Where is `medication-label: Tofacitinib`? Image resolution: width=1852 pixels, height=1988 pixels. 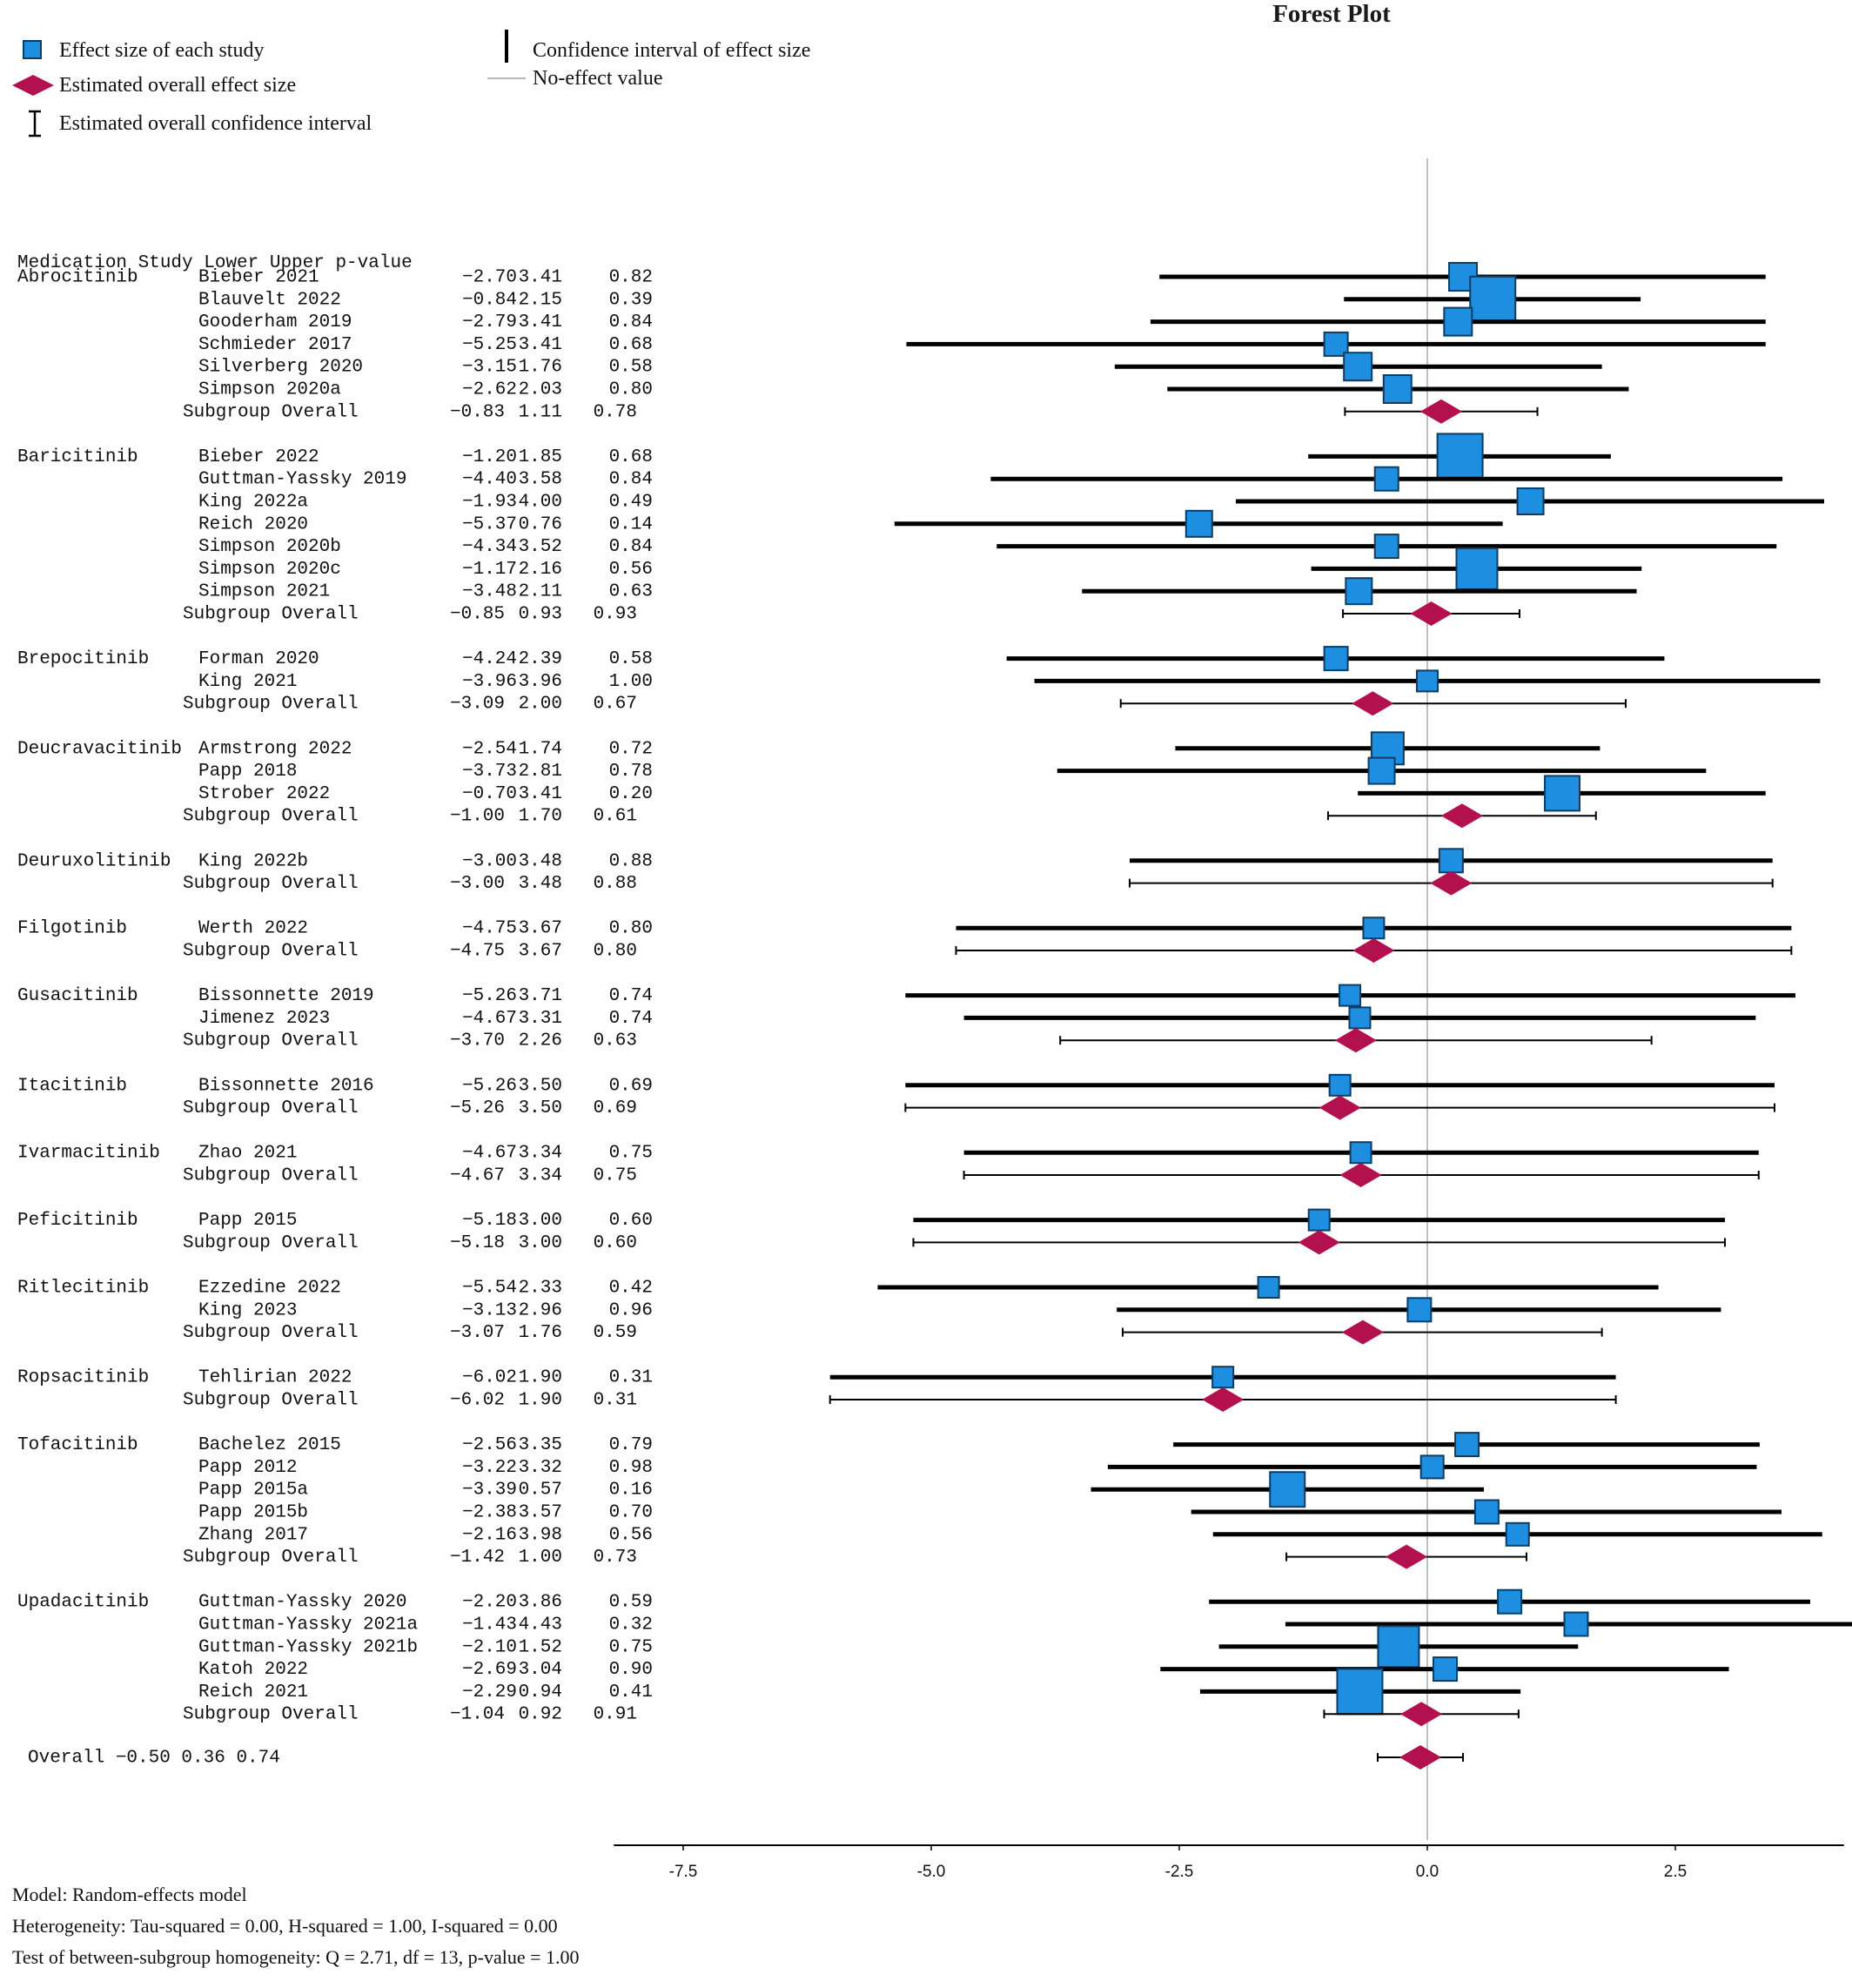
medication-label: Tofacitinib is located at coordinates (77, 1445).